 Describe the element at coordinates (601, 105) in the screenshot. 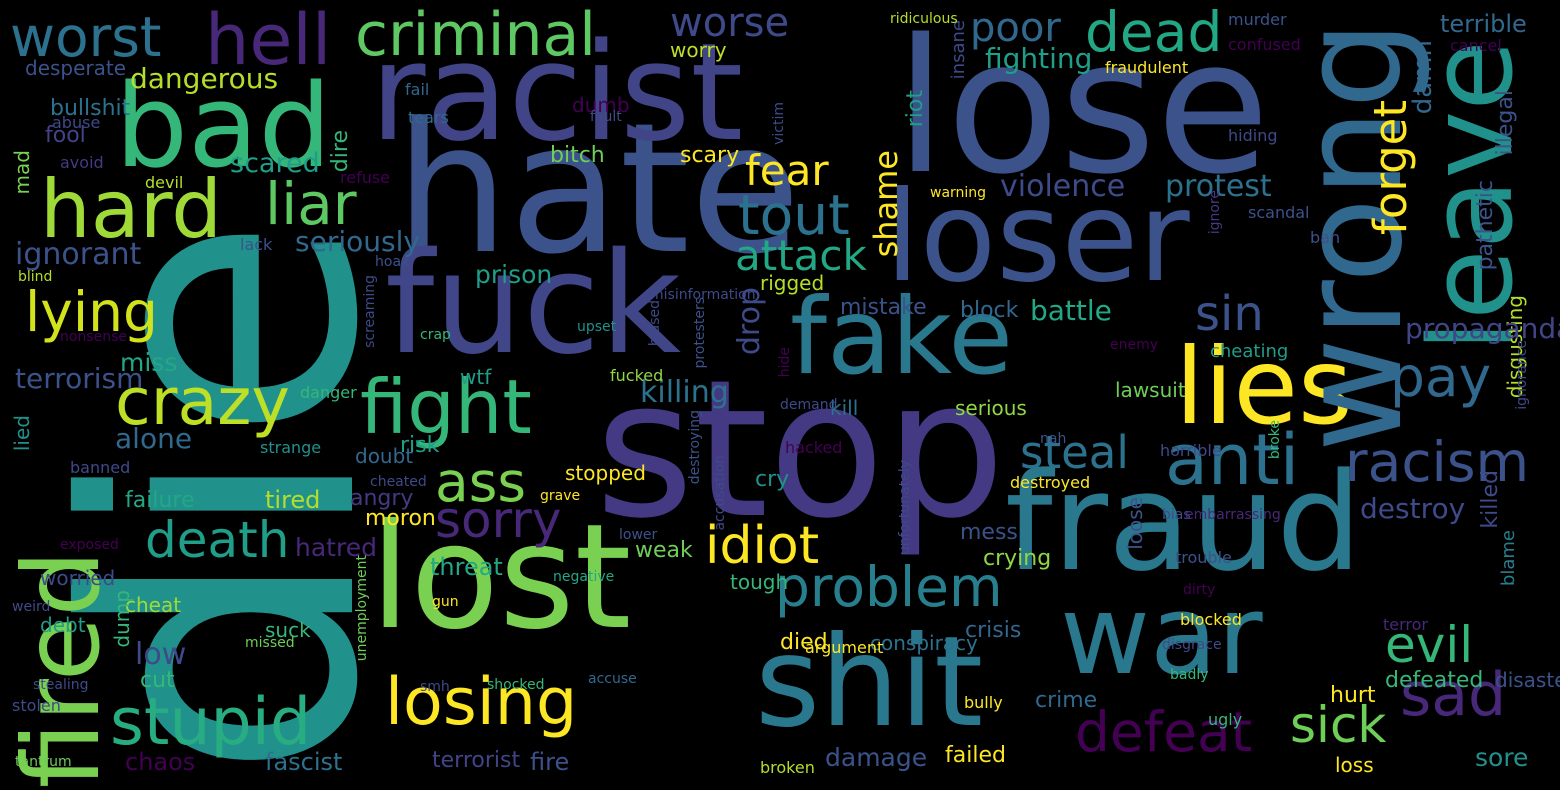

I see `cloud-word: dumb` at that location.